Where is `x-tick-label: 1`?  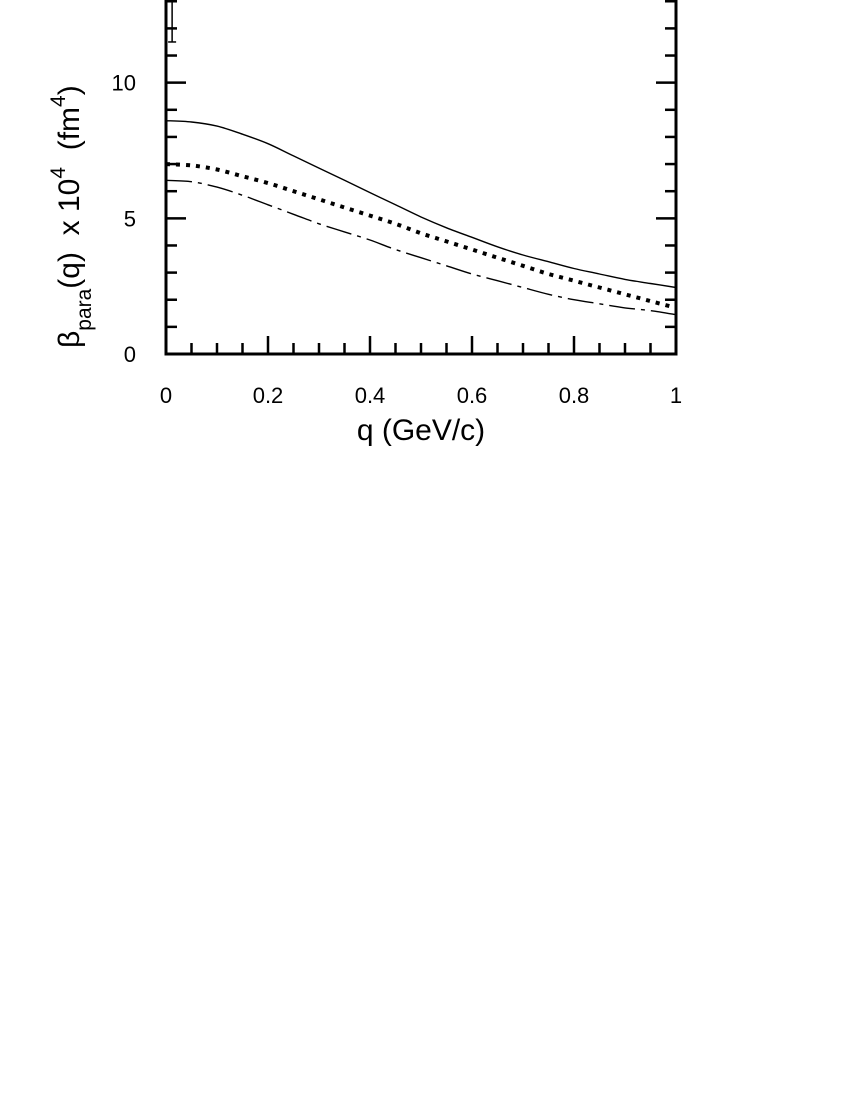
x-tick-label: 1 is located at coordinates (676, 395).